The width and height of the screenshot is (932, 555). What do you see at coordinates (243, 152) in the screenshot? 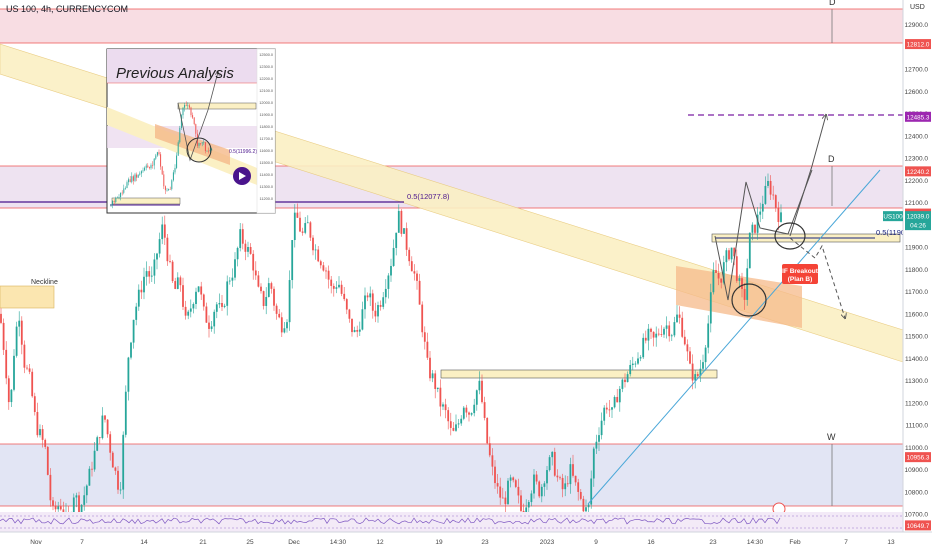
I see `inset-fib-label: 0.5(11996.2)` at bounding box center [243, 152].